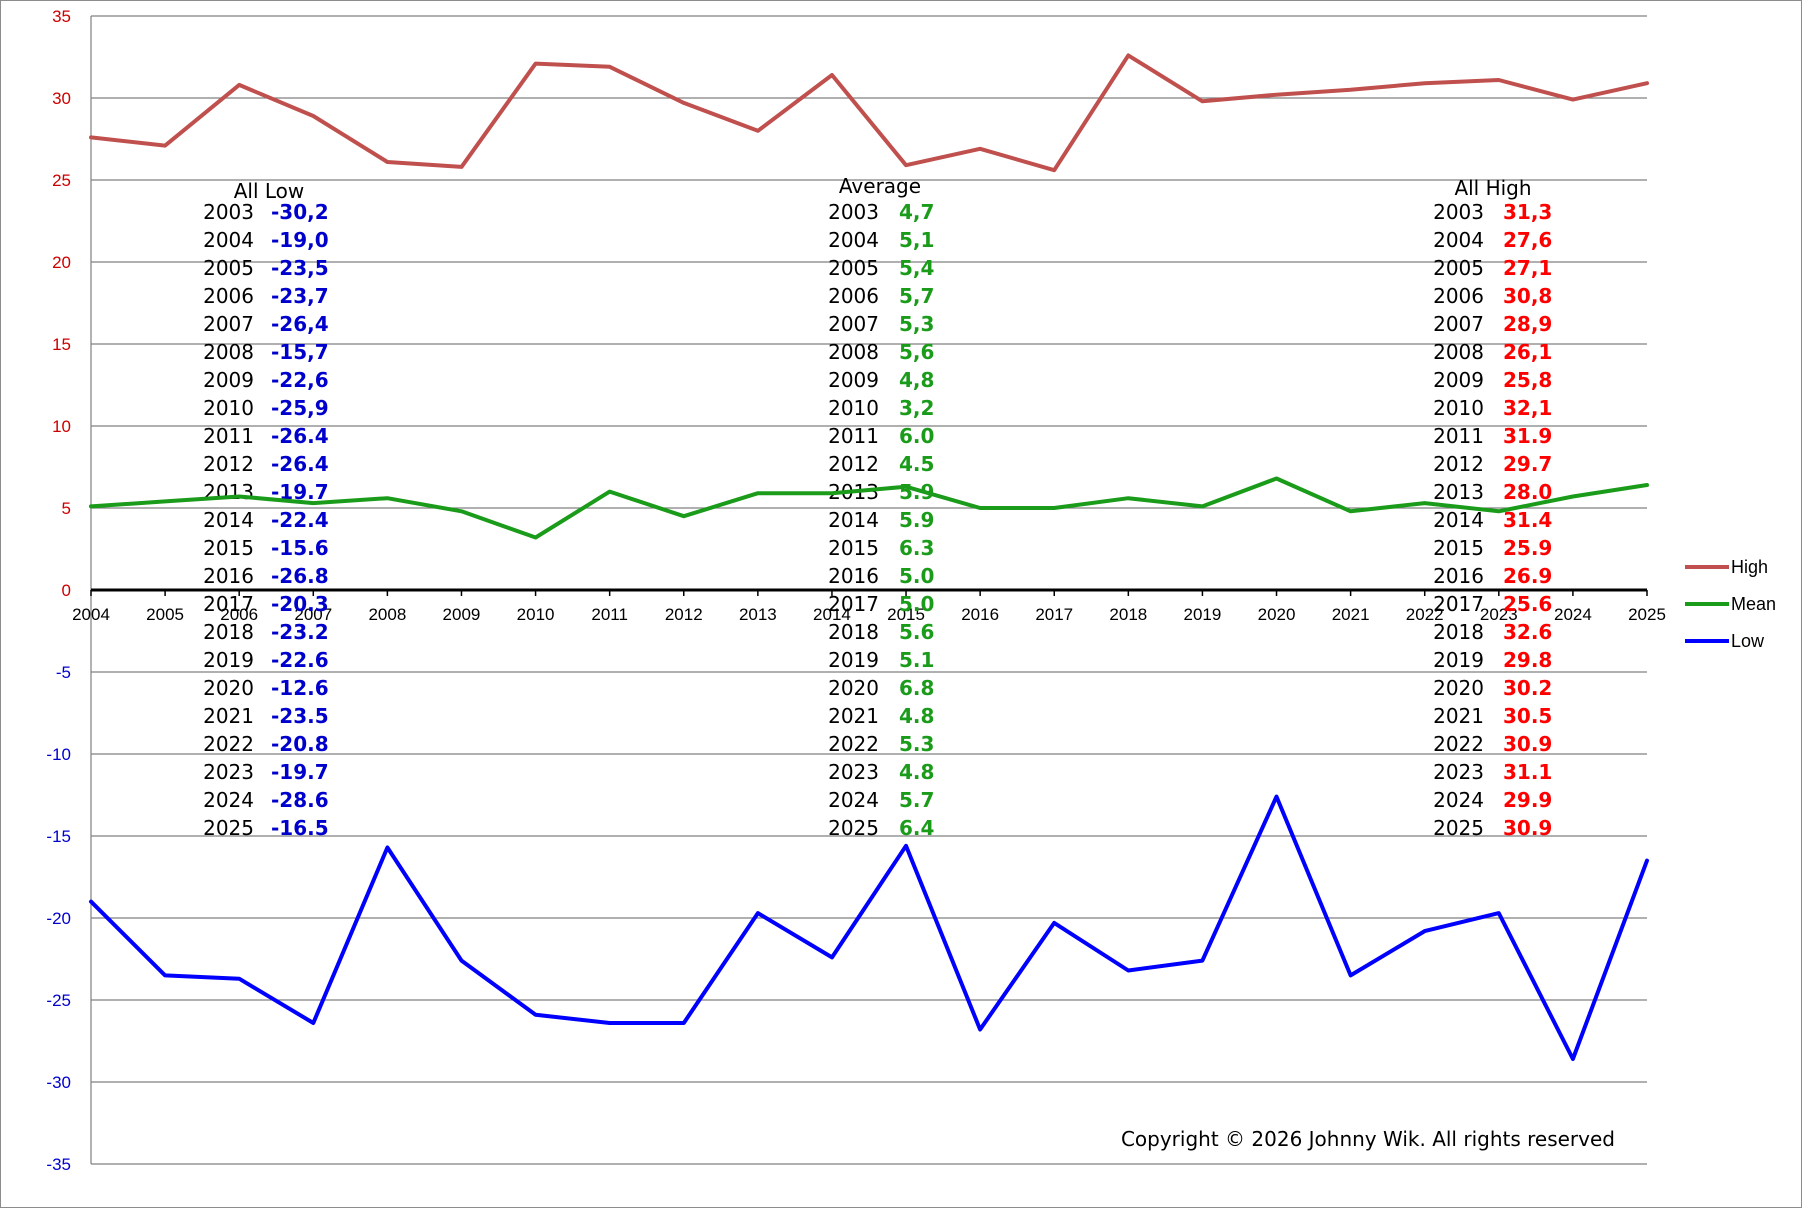 The width and height of the screenshot is (1802, 1208). I want to click on mean-table-title: Average, so click(880, 186).